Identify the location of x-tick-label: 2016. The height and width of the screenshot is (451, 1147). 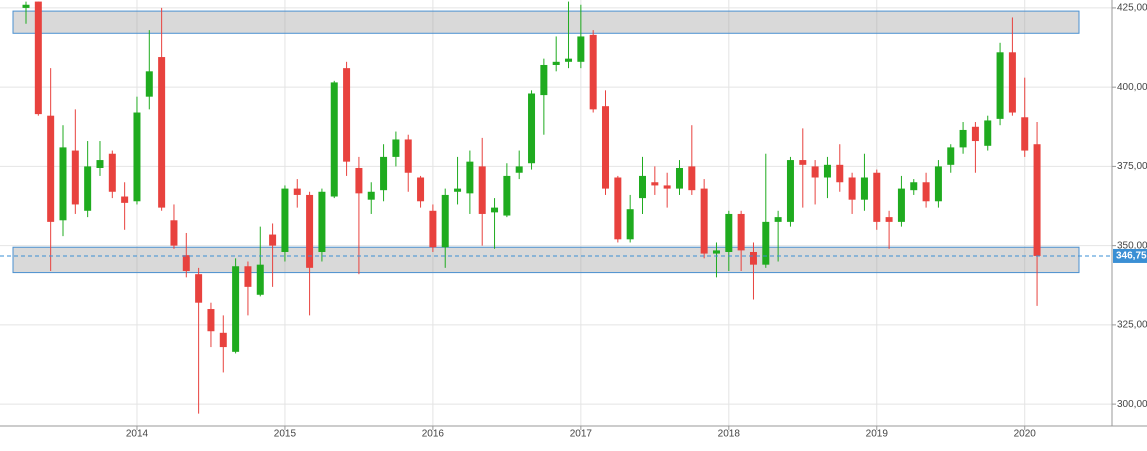
(433, 434).